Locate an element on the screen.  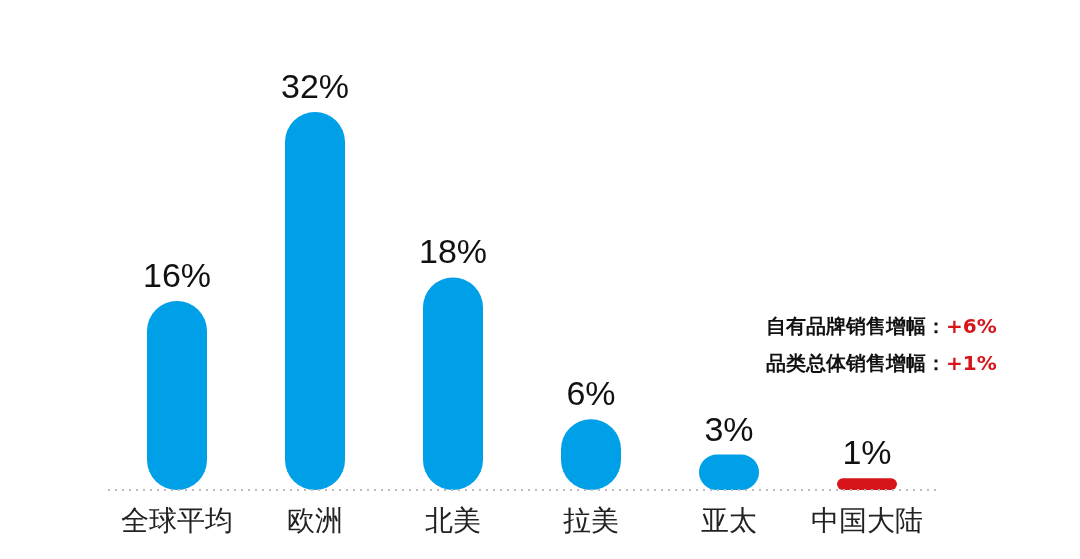
x-tick-label: 中国大陆 is located at coordinates (867, 520).